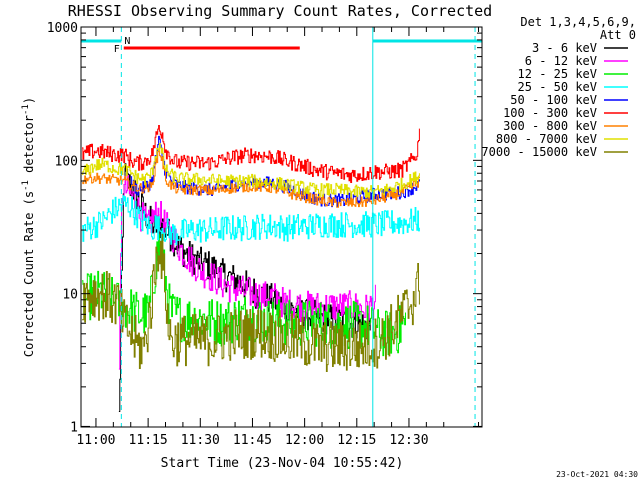  Describe the element at coordinates (304, 440) in the screenshot. I see `x-tick-label: 12:00` at that location.